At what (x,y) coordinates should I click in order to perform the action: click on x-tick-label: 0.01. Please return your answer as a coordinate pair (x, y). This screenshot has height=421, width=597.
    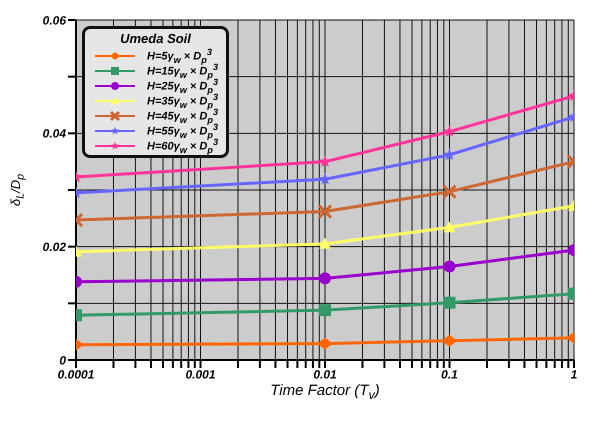
    Looking at the image, I should click on (325, 375).